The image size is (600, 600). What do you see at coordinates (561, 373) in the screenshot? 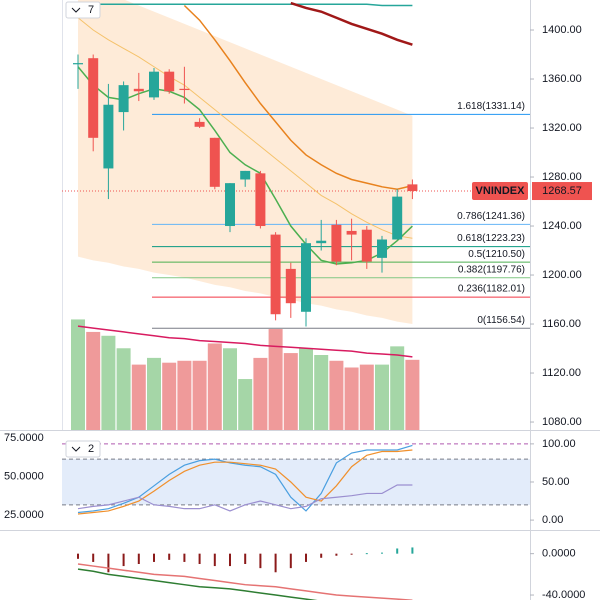
I see `y-tick-label: 1120.00` at bounding box center [561, 373].